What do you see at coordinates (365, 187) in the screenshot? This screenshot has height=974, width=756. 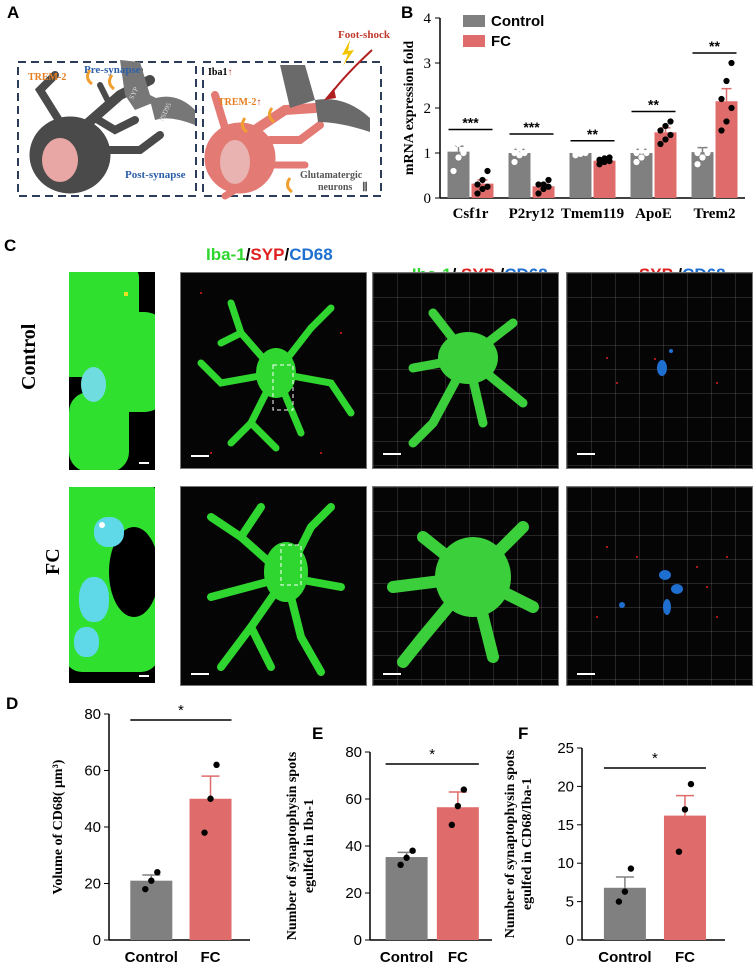 I see `neurons-mark: Ⅱ` at bounding box center [365, 187].